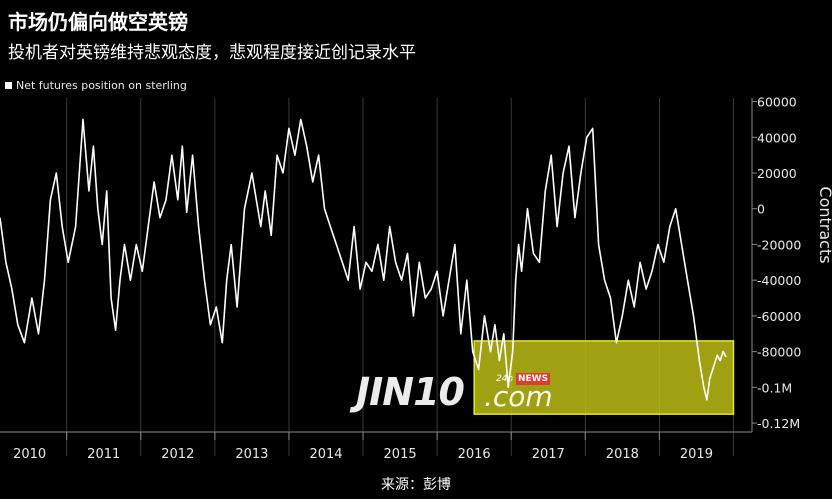  I want to click on y-tick-label: 40000, so click(777, 137).